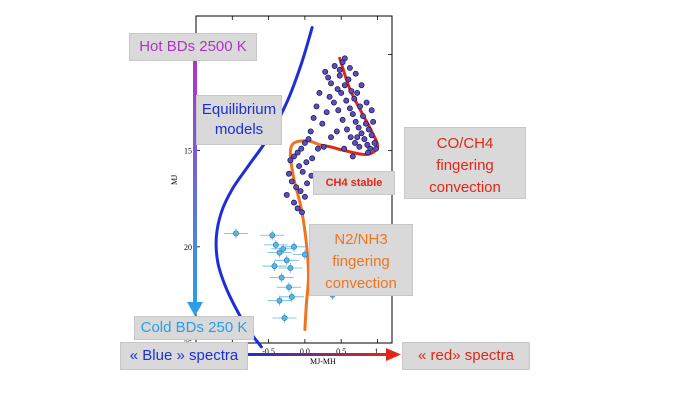 This screenshot has width=700, height=400. Describe the element at coordinates (323, 361) in the screenshot. I see `x-axis-label: MJ-MH` at that location.